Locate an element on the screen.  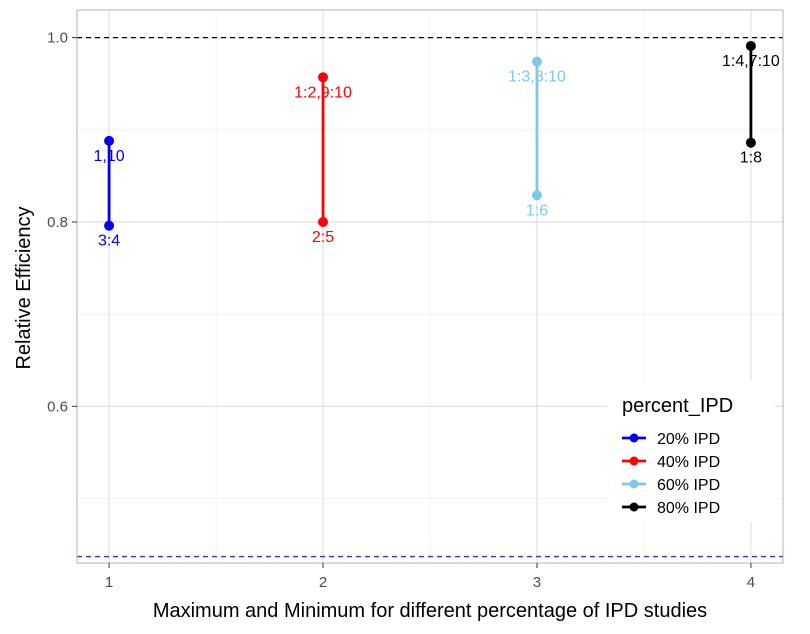
max-point-label: 1,10 is located at coordinates (109, 156).